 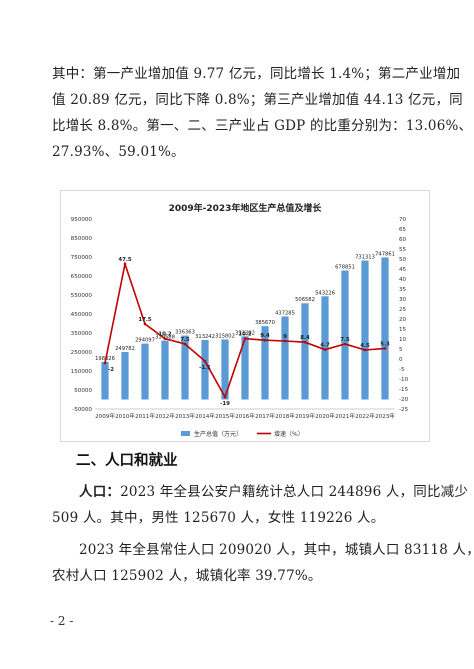 I want to click on growth-value-label: -1.1, so click(x=205, y=368).